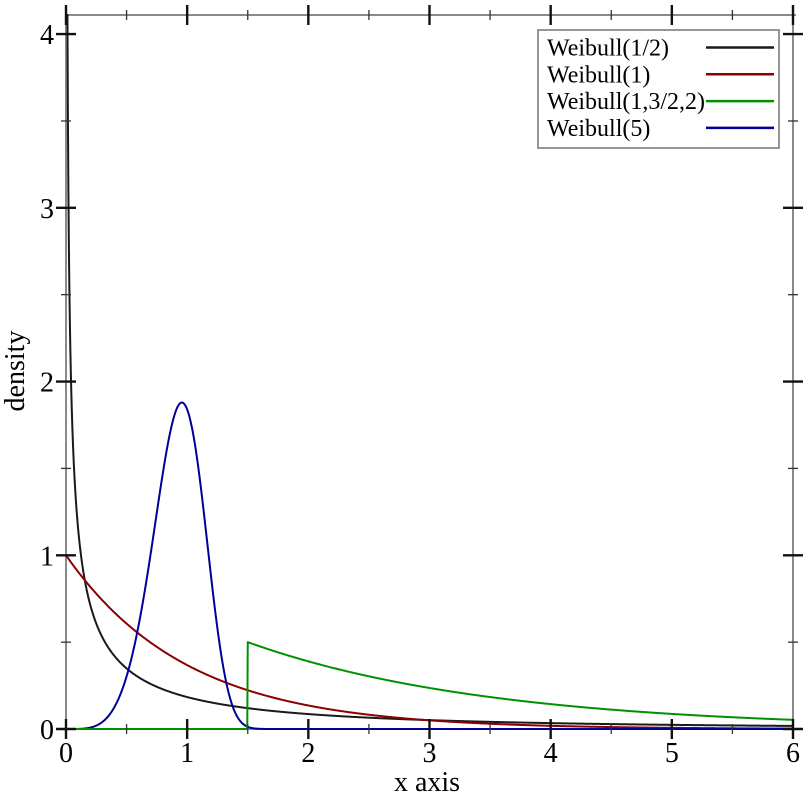 This screenshot has height=812, width=812. What do you see at coordinates (626, 102) in the screenshot?
I see `legend-label: Weibull(1,3/2,2)` at bounding box center [626, 102].